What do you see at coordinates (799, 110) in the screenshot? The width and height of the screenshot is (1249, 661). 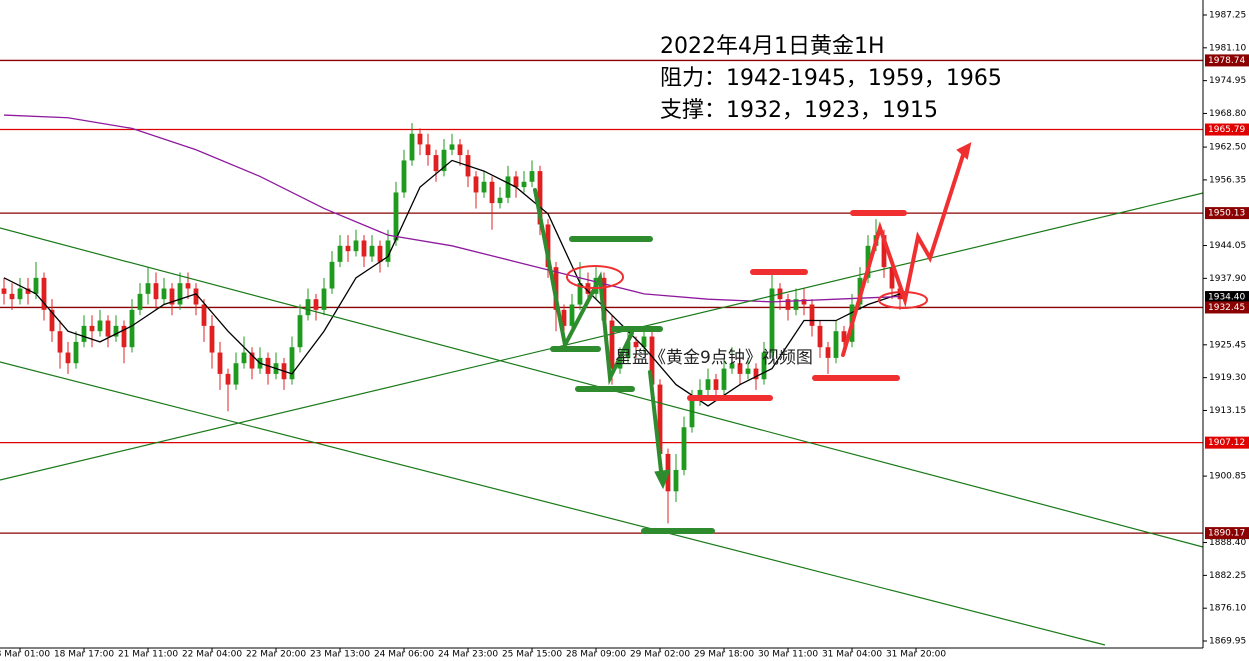 I see `title-line: 支撑：1932，1923，1915` at bounding box center [799, 110].